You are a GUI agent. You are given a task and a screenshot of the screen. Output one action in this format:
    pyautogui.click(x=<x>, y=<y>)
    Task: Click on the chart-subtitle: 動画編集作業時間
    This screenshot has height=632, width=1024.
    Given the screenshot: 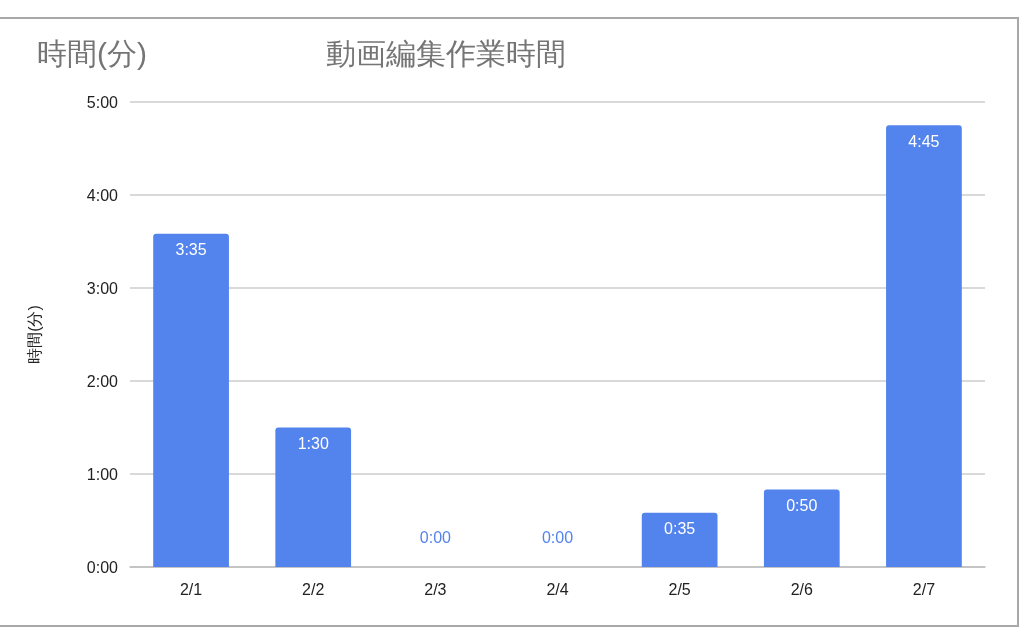 What is the action you would take?
    pyautogui.click(x=446, y=53)
    